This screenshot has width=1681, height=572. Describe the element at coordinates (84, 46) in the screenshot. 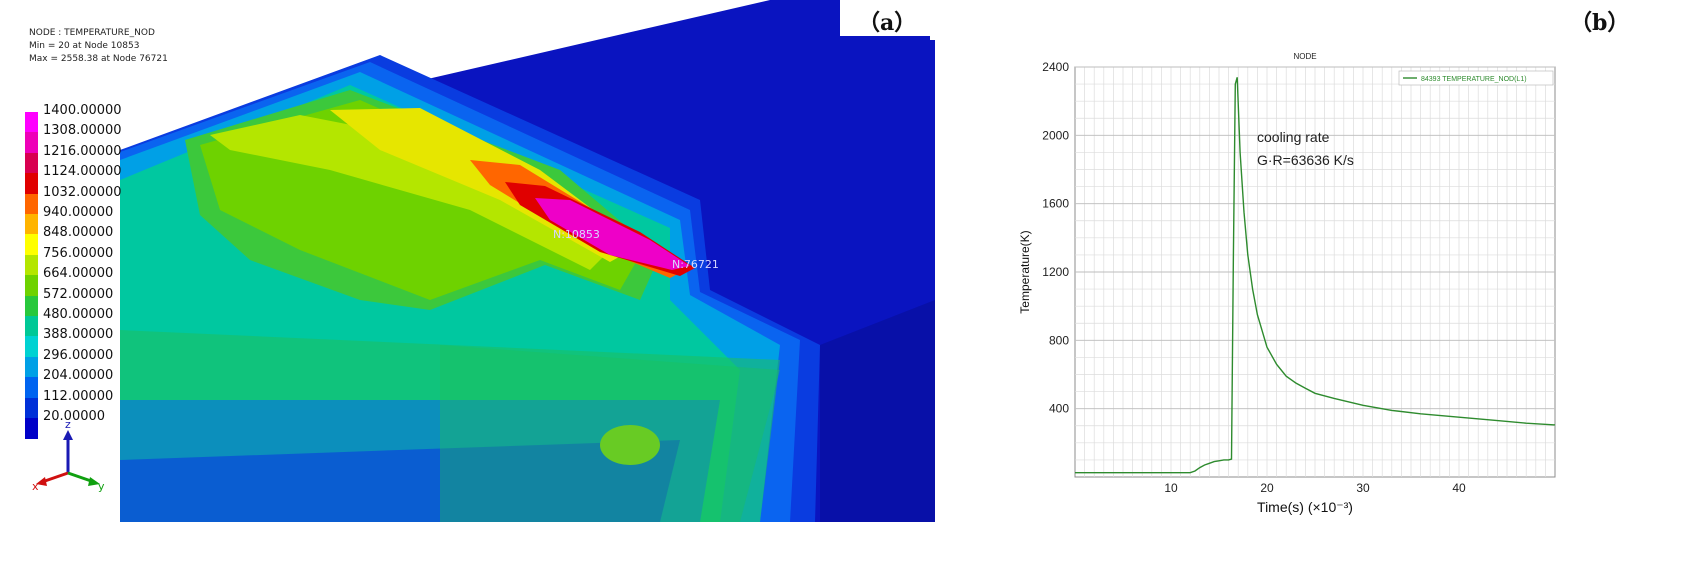

I see `header-line-2: Min = 20 at Node 10853` at that location.